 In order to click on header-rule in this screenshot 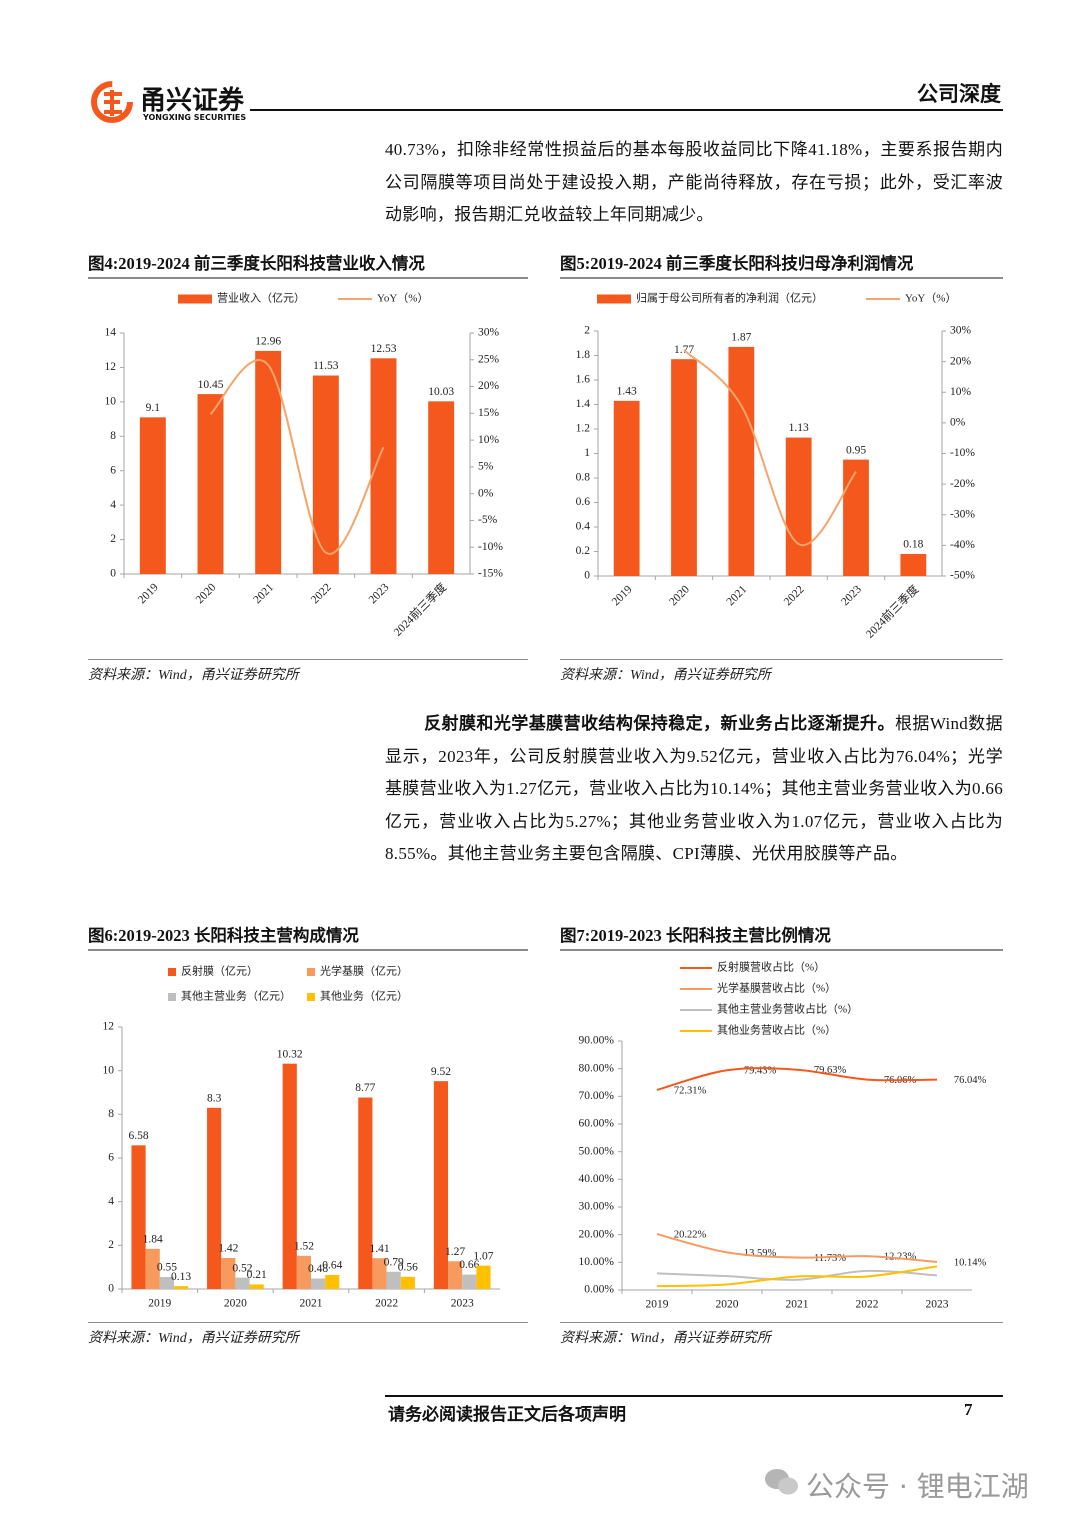, I will do `click(626, 110)`.